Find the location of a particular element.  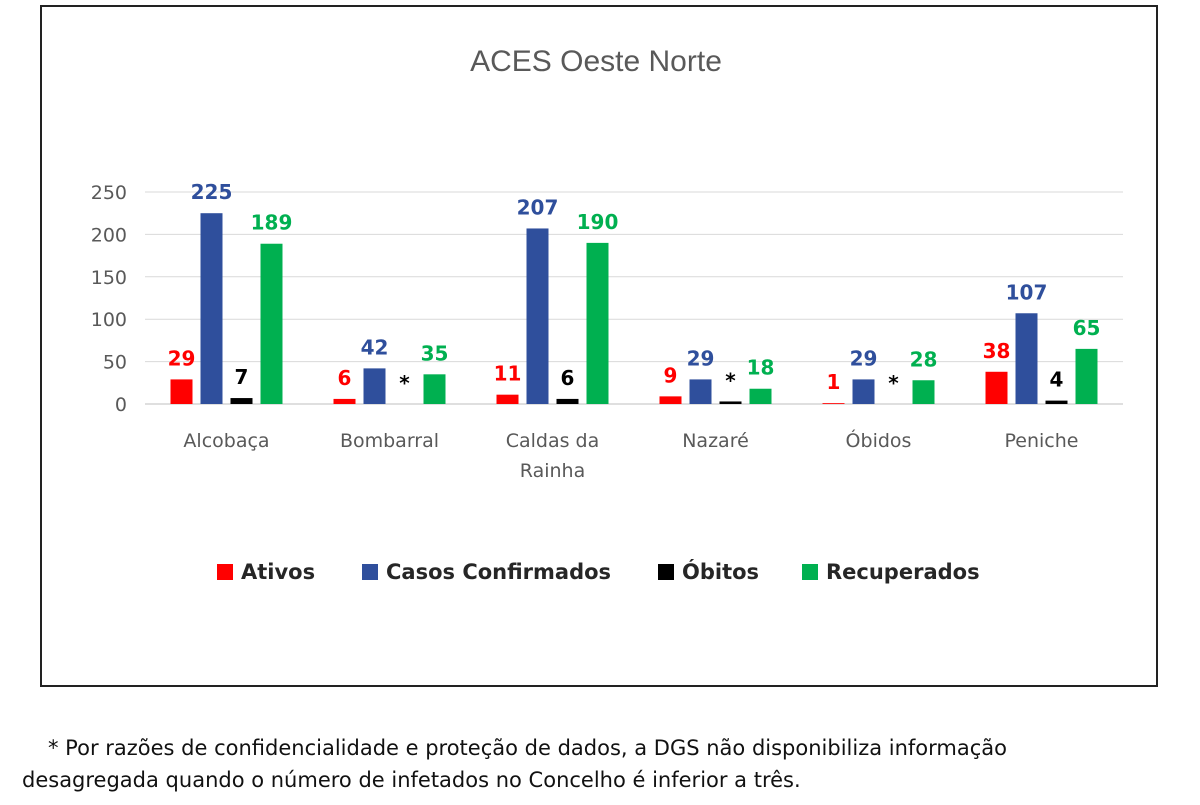

y-tick-label: 0 is located at coordinates (121, 405).